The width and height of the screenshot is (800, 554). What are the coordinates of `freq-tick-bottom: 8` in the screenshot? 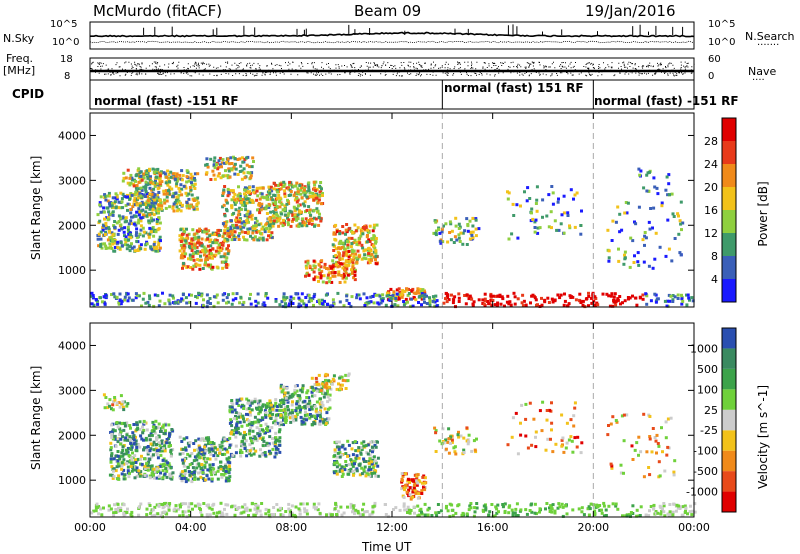 It's located at (67, 76).